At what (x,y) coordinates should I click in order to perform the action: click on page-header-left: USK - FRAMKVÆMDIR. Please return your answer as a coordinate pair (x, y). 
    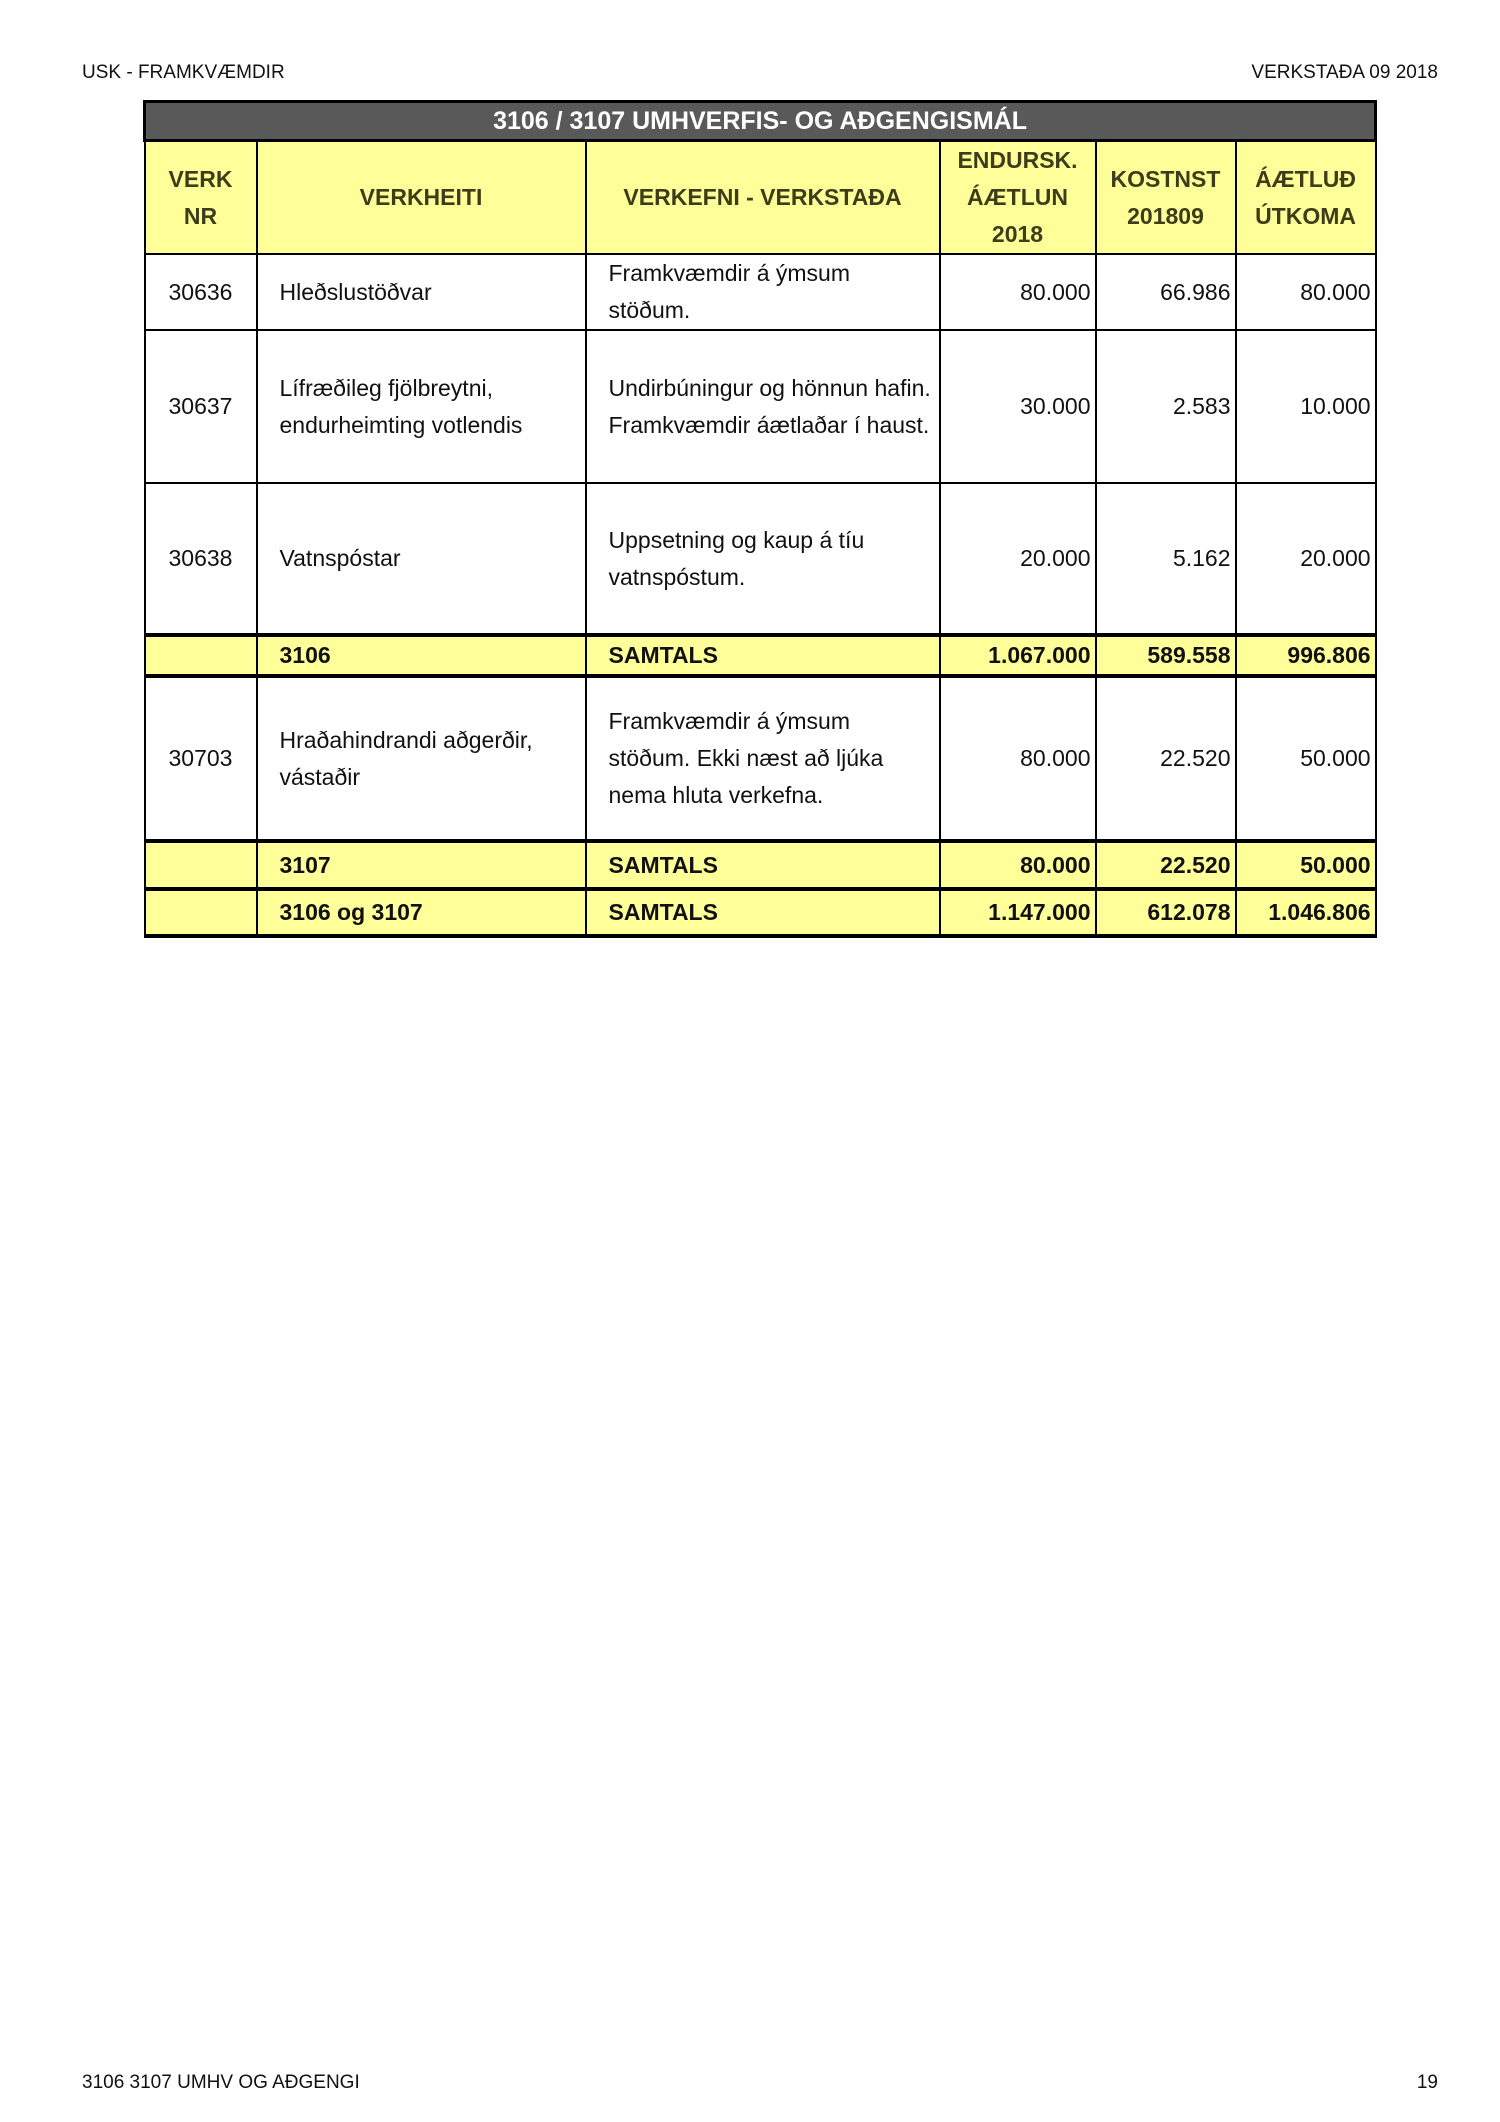
    Looking at the image, I should click on (183, 72).